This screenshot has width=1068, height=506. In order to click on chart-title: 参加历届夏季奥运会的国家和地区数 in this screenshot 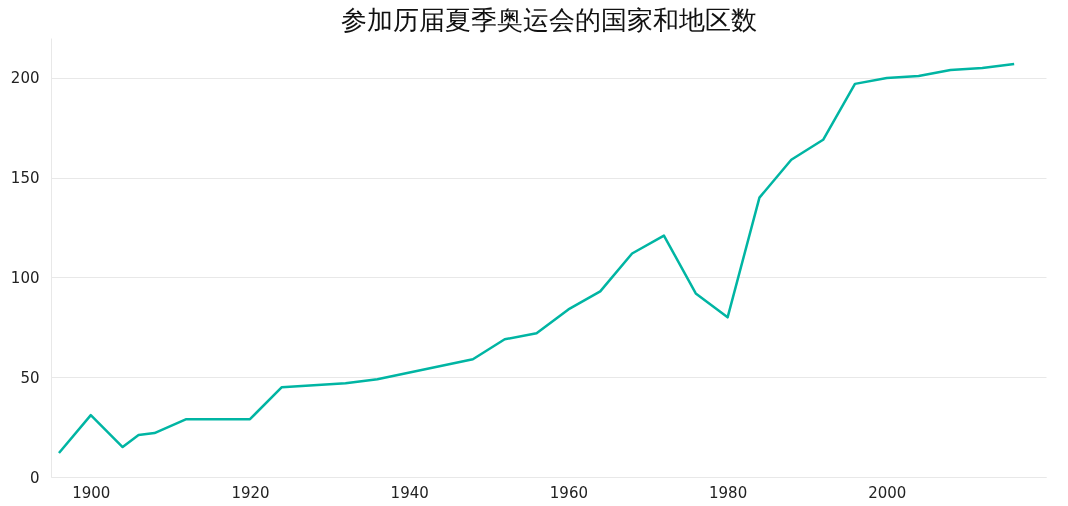, I will do `click(548, 20)`.